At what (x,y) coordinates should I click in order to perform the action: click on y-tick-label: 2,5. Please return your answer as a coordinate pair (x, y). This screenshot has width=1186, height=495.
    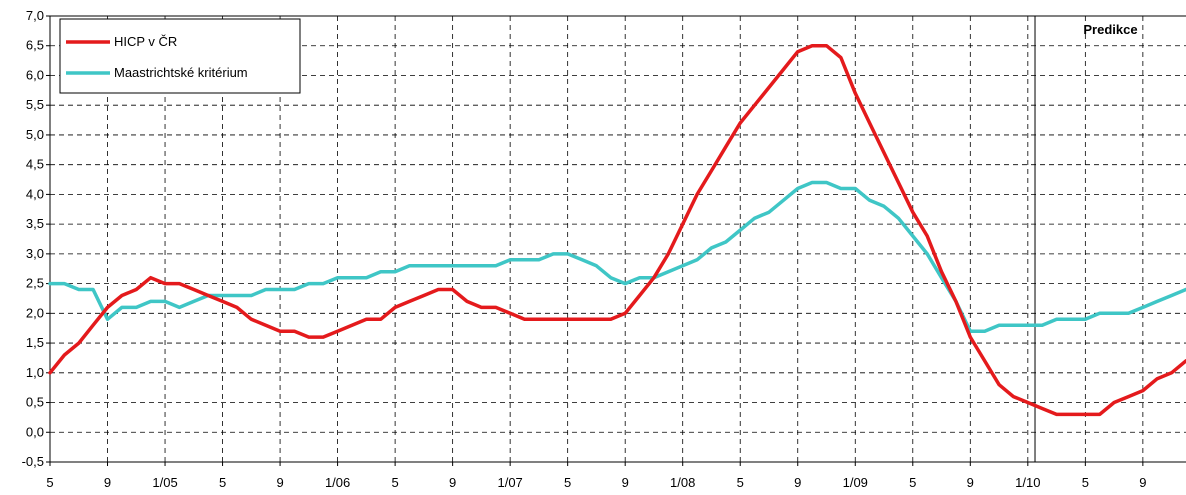
    Looking at the image, I should click on (35, 283).